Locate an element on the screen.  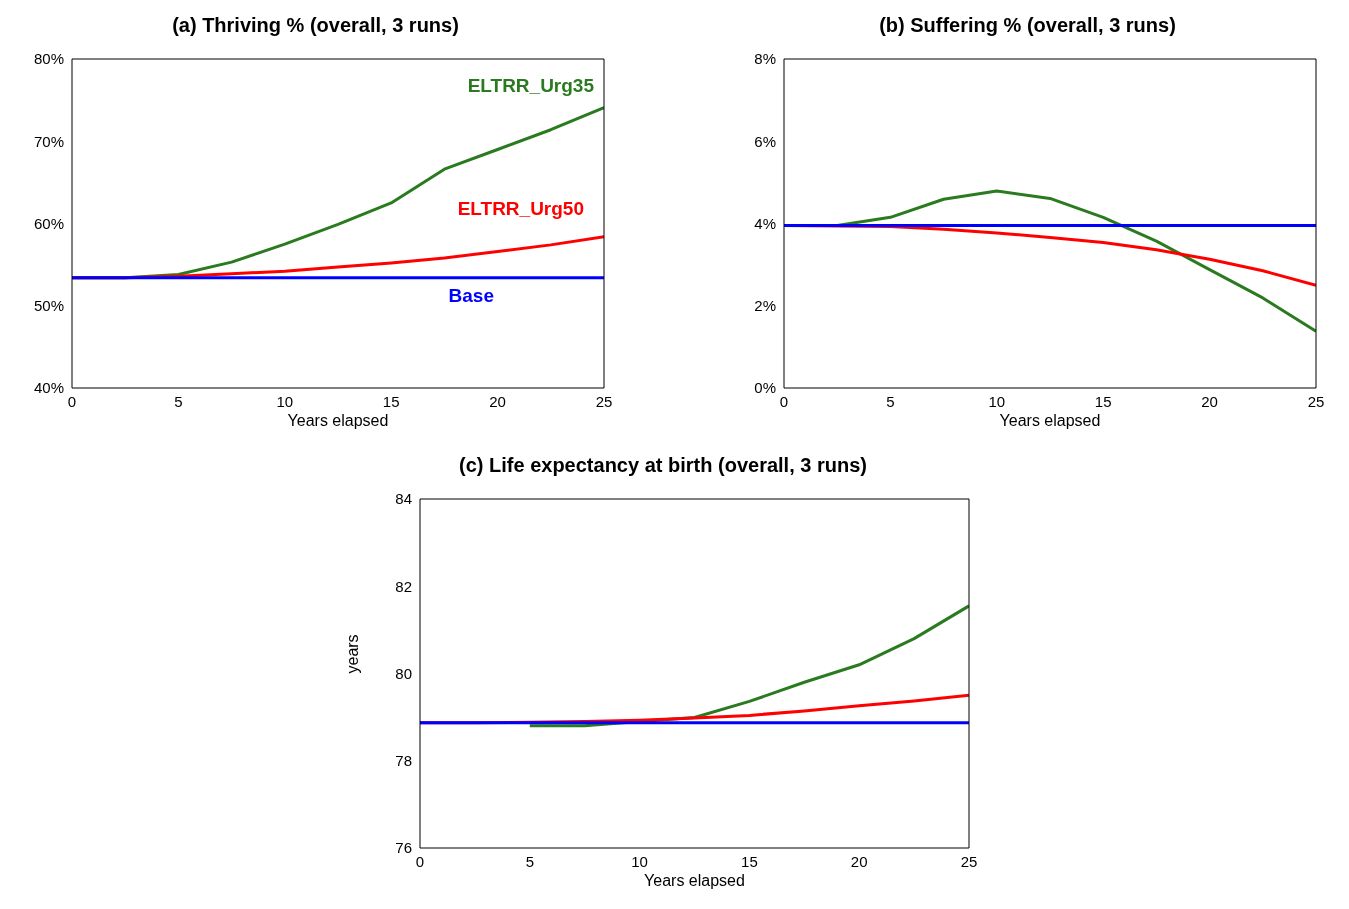
y-tick-label: 4% is located at coordinates (765, 223).